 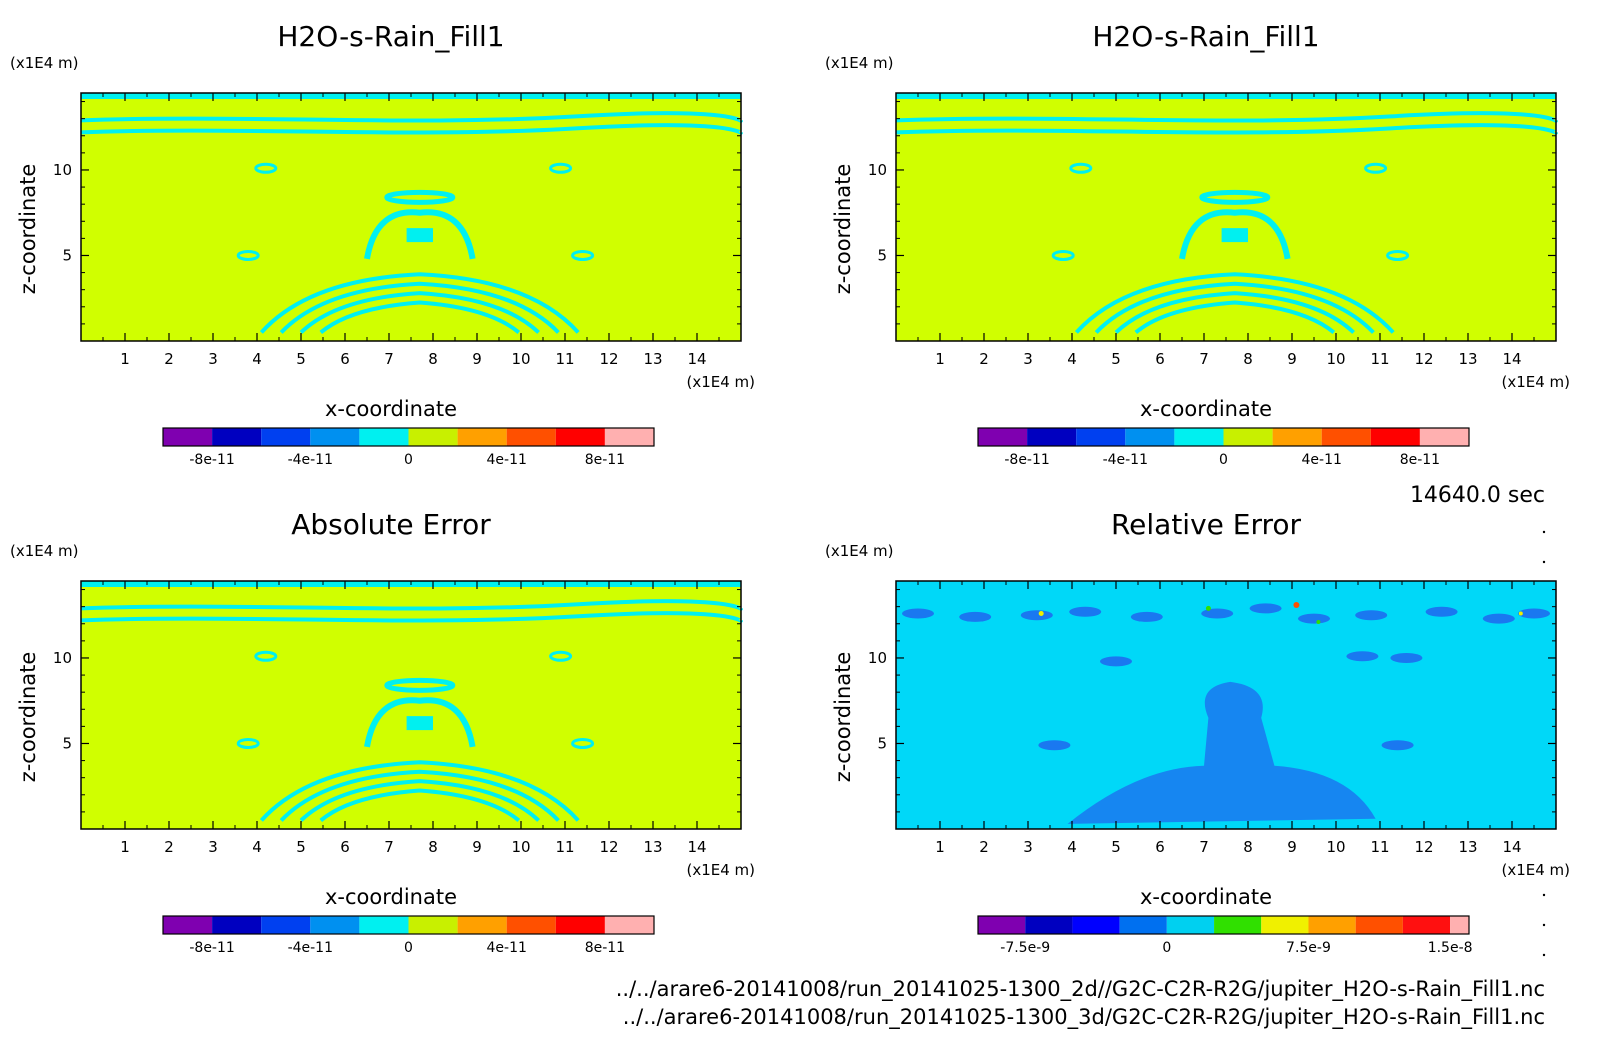 I want to click on x-tick-label: 9, so click(x=1292, y=359).